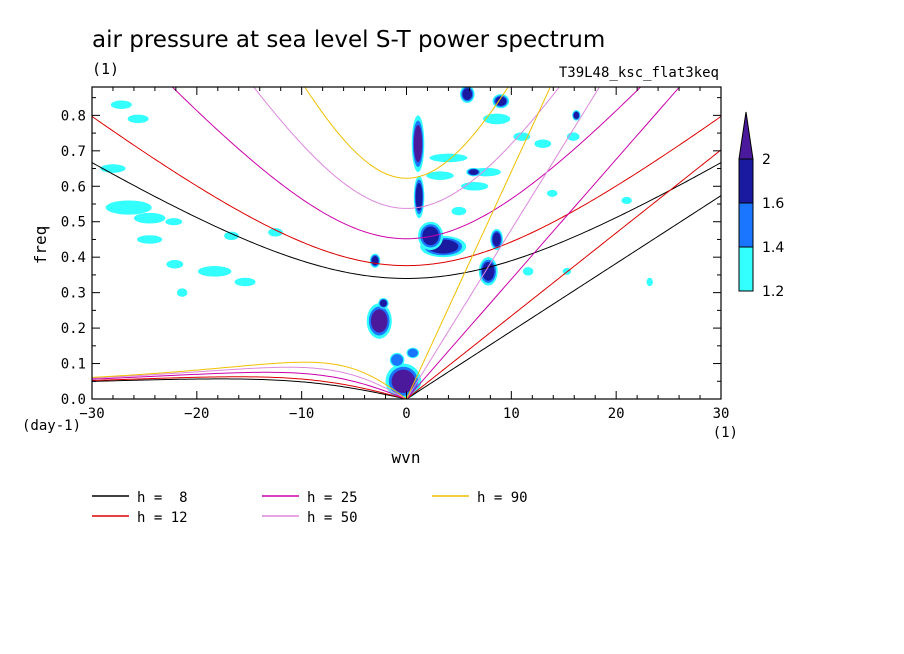  Describe the element at coordinates (310, 508) in the screenshot. I see `legend: h = 8 h = 12 h = 25 h = 50 h = 90` at that location.